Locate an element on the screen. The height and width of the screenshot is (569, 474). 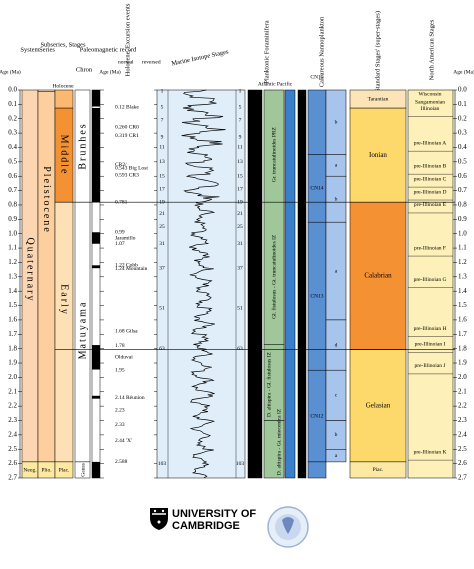
na-label: pre-Illinoian G is located at coordinates (430, 280).